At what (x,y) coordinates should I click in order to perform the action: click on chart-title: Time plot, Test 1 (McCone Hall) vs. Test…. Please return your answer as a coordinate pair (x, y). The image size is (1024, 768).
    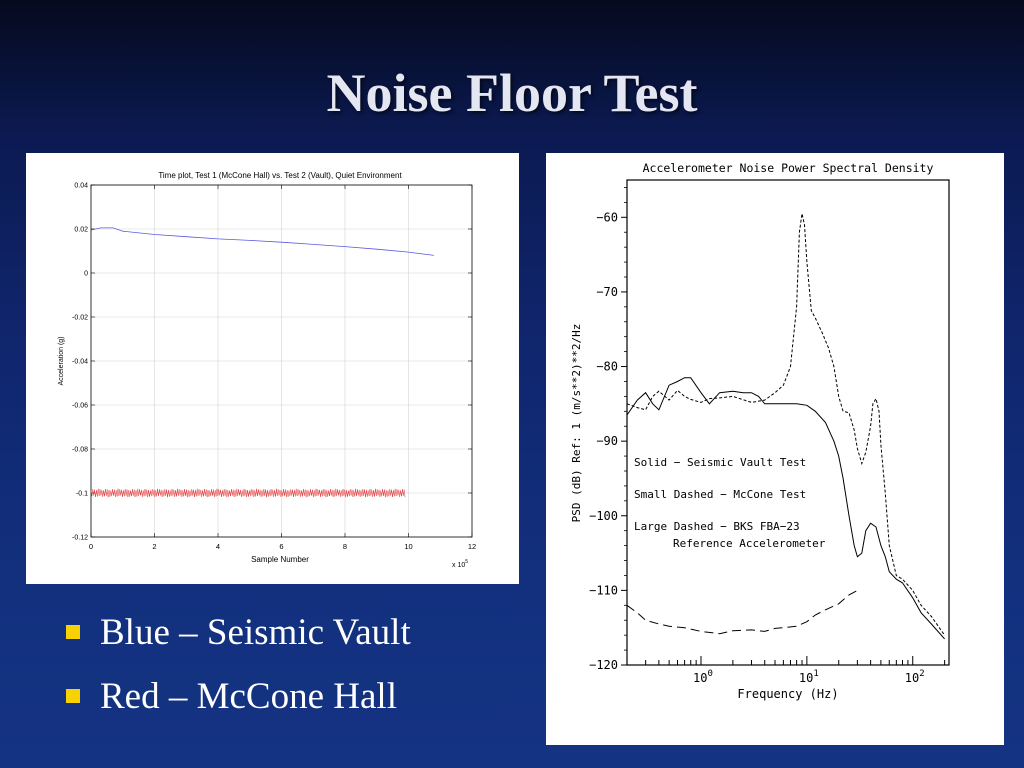
    Looking at the image, I should click on (280, 175).